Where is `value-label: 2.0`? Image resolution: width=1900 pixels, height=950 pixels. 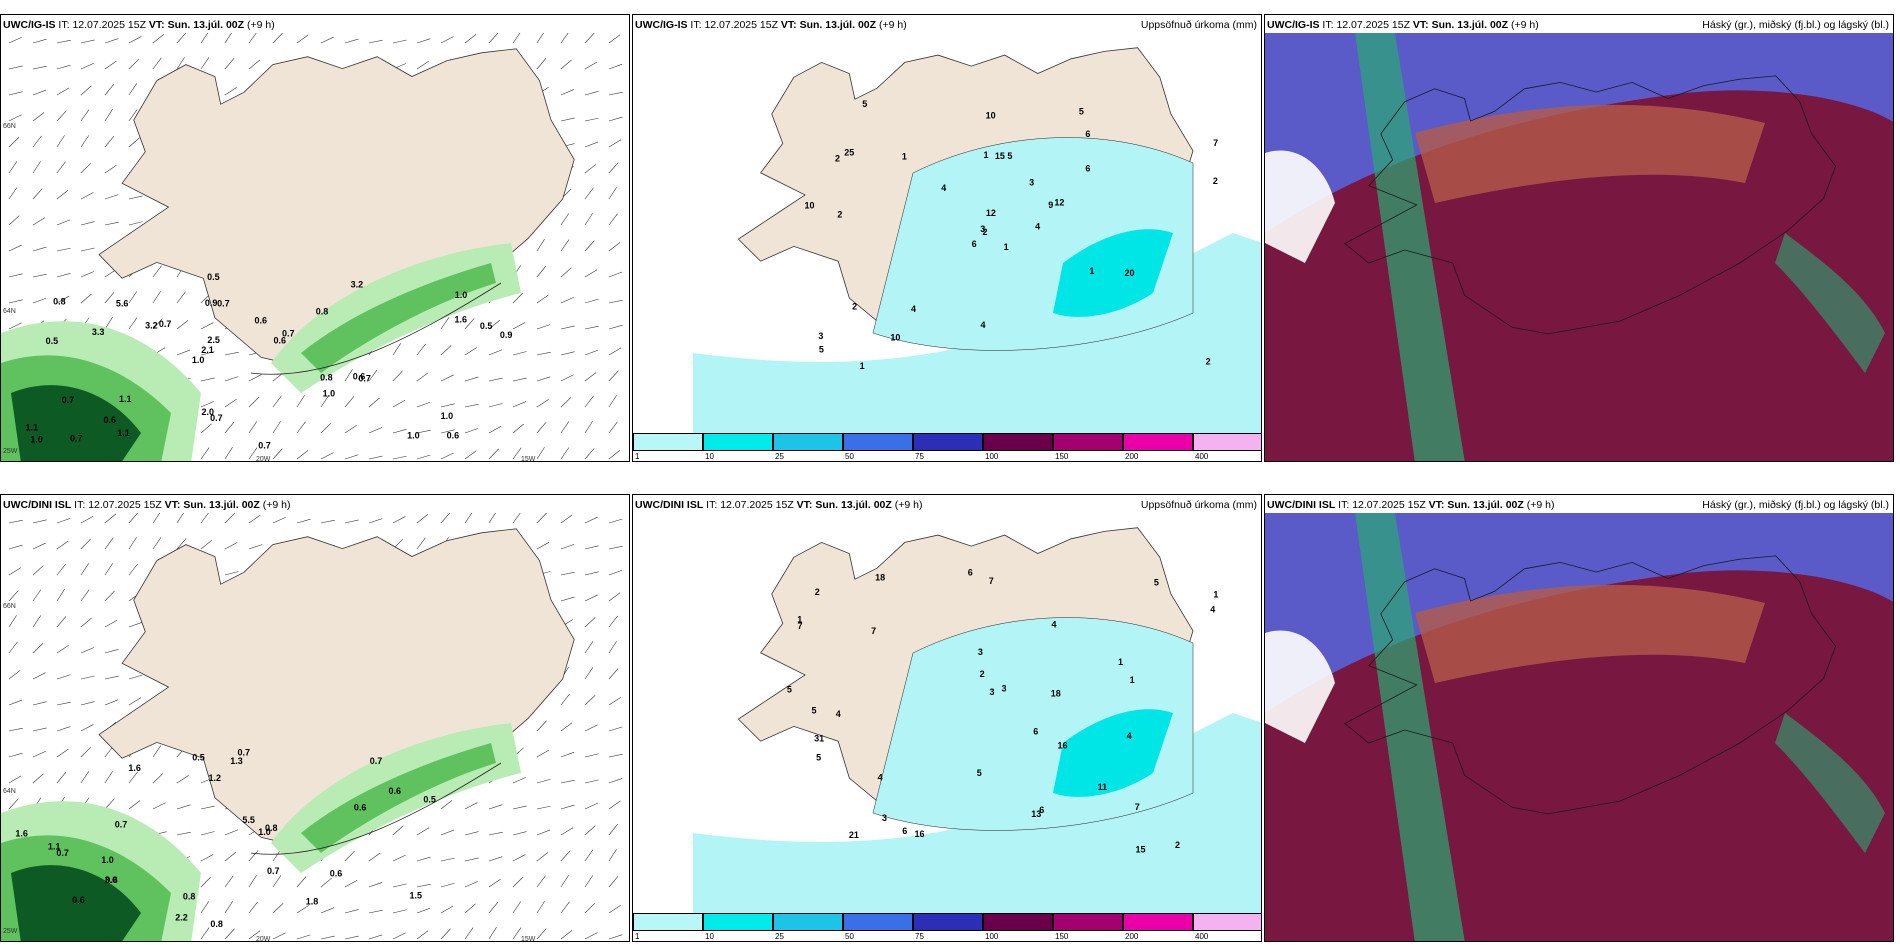
value-label: 2.0 is located at coordinates (208, 412).